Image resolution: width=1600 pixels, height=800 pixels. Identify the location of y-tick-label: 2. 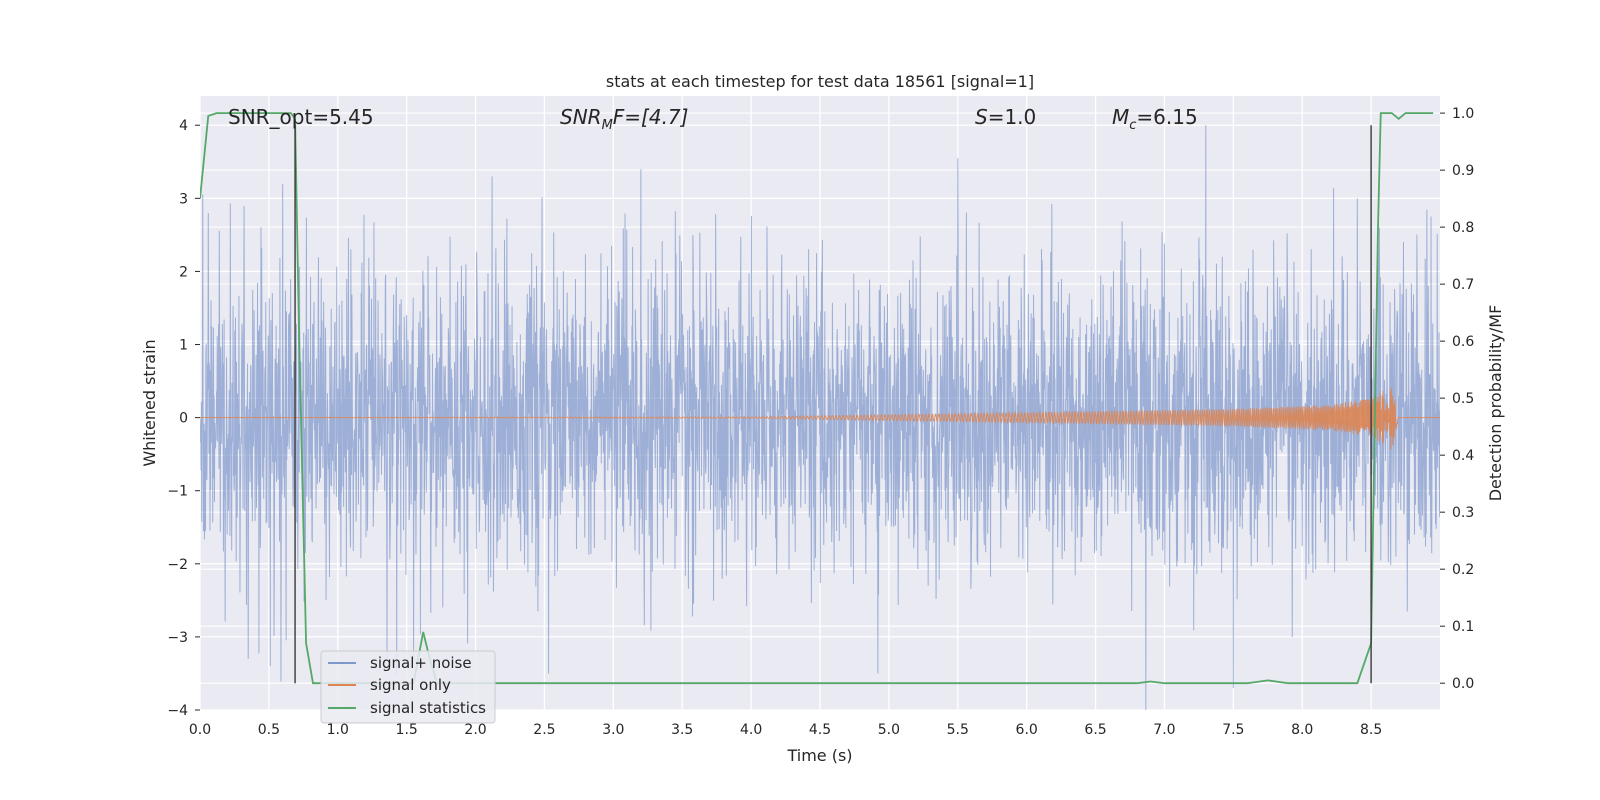
(183, 272).